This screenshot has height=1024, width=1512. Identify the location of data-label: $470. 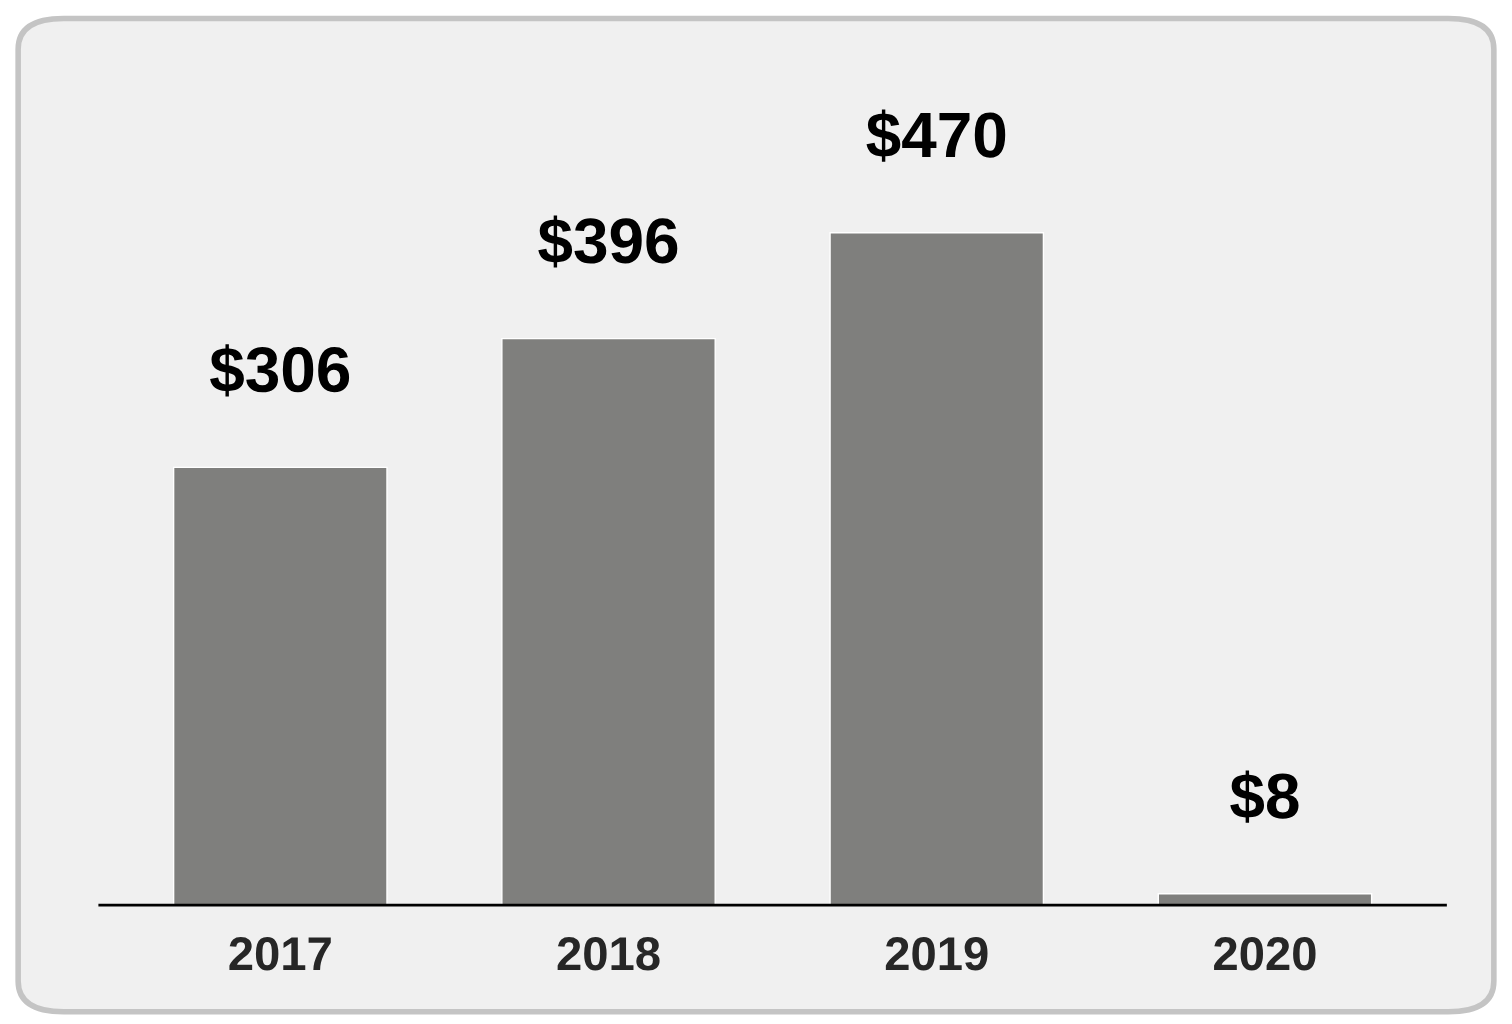
(936, 135).